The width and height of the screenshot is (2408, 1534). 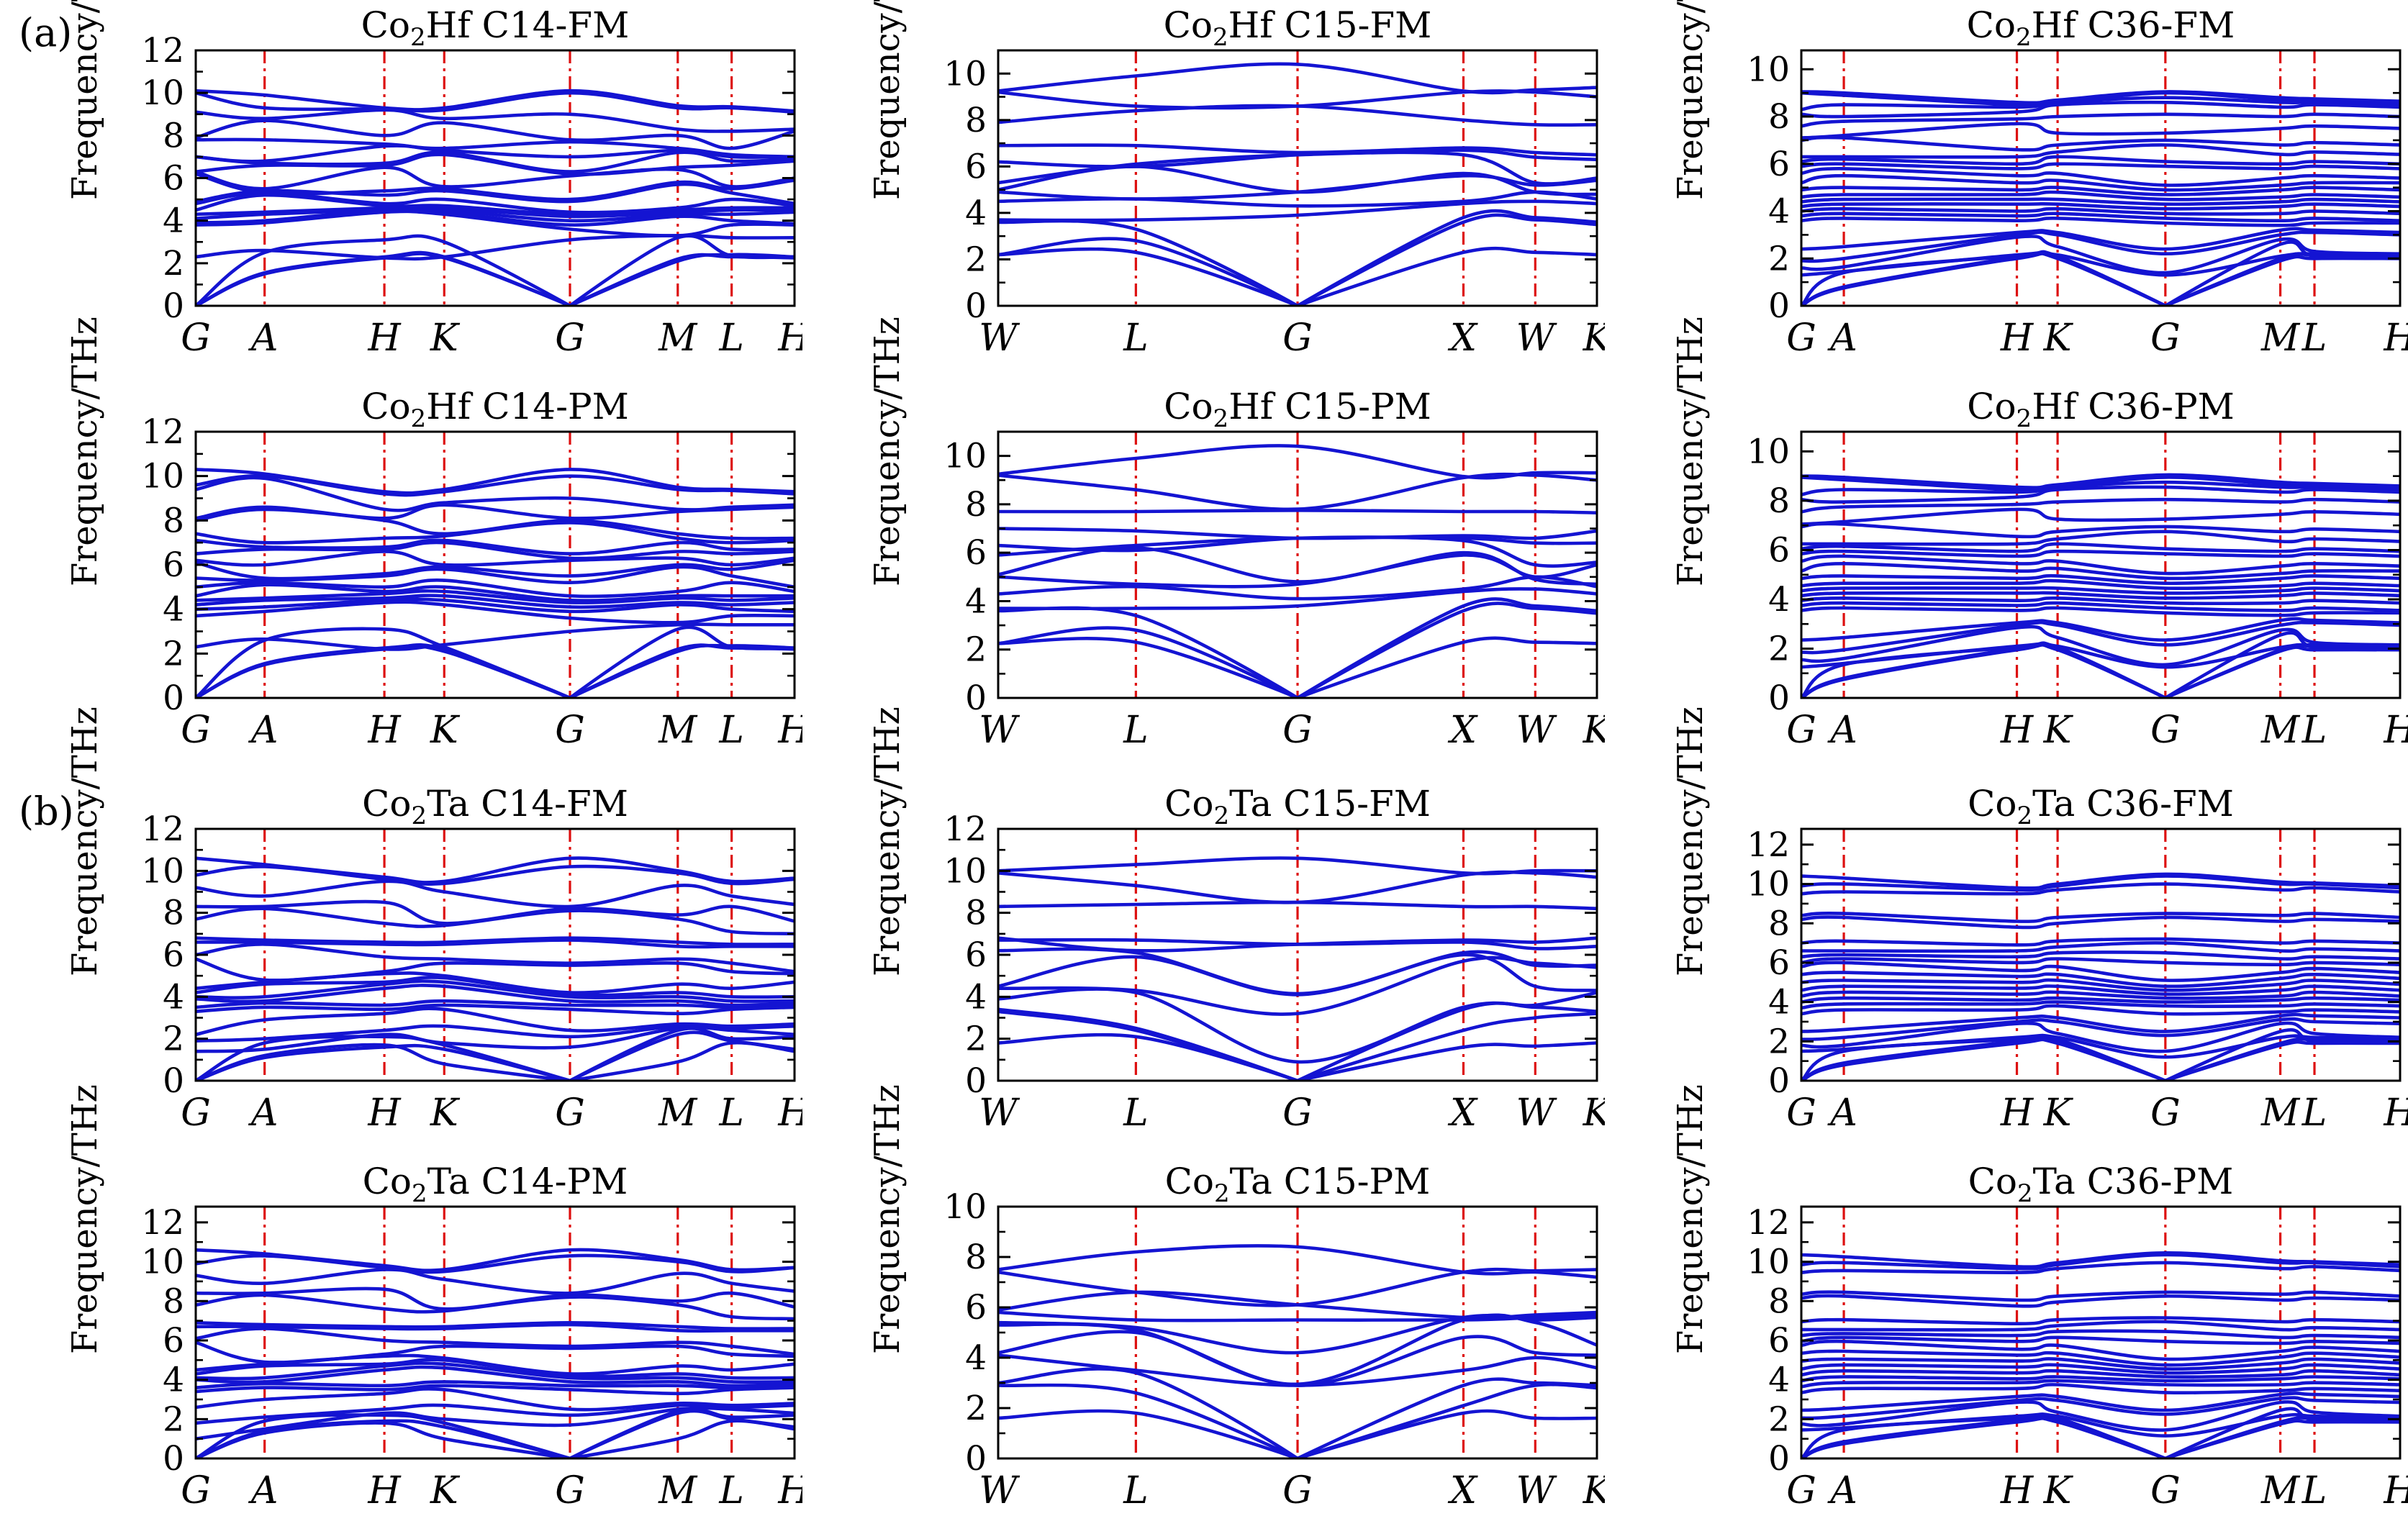 I want to click on panel-title: Co2Ta C36-PM, so click(x=2100, y=1184).